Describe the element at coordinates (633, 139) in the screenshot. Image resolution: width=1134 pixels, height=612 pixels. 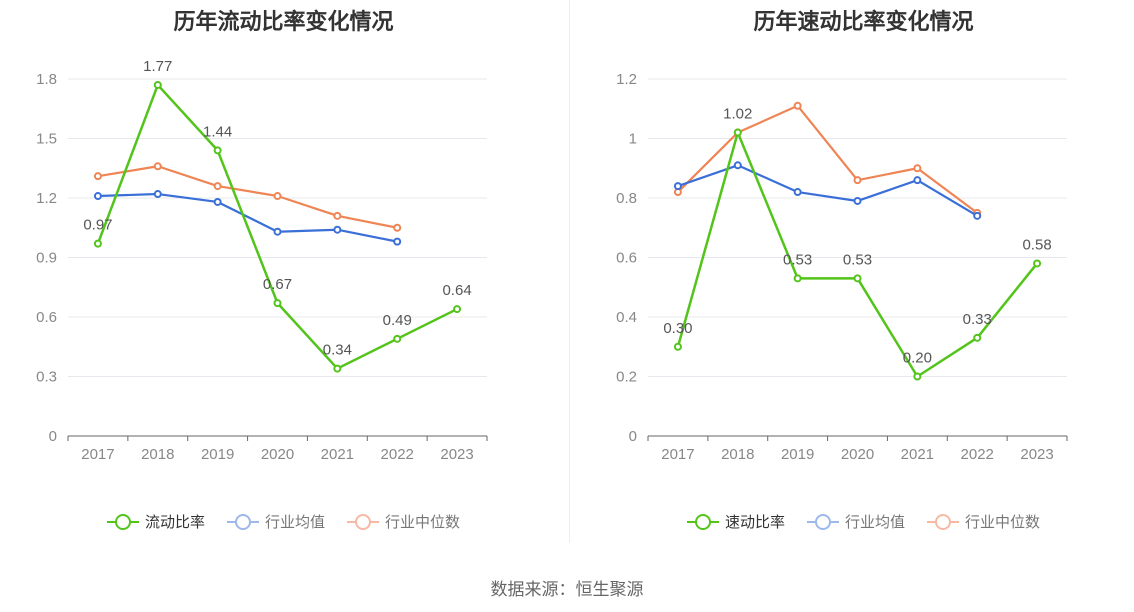
I see `y-tick-label: 1` at that location.